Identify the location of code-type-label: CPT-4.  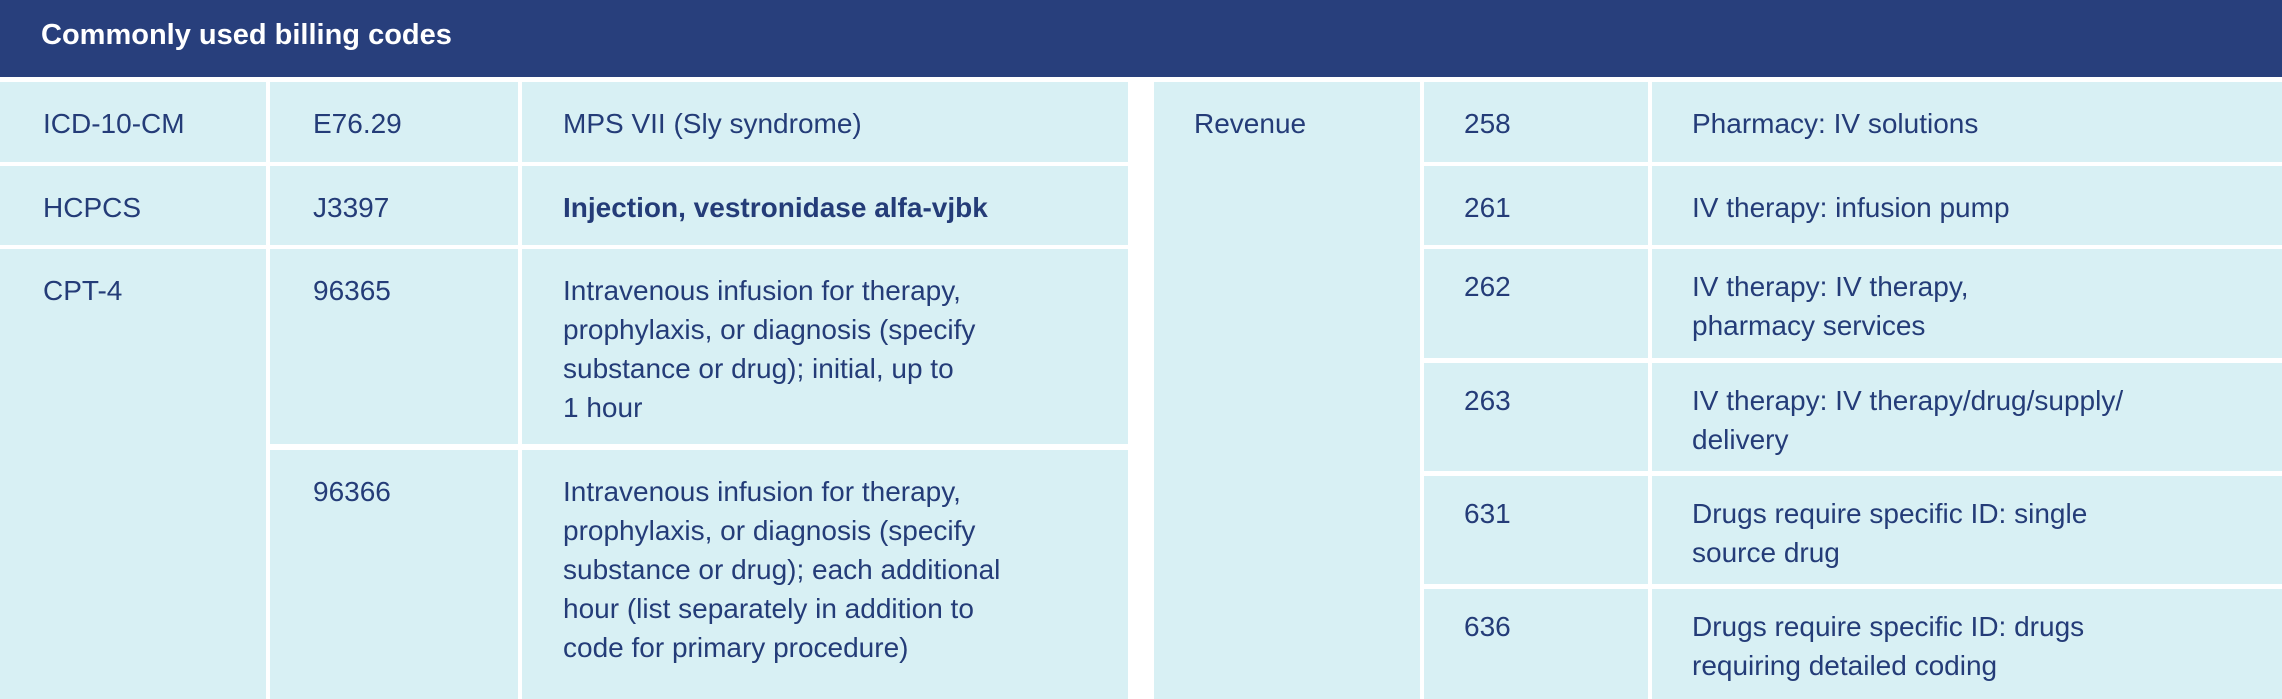
(83, 290).